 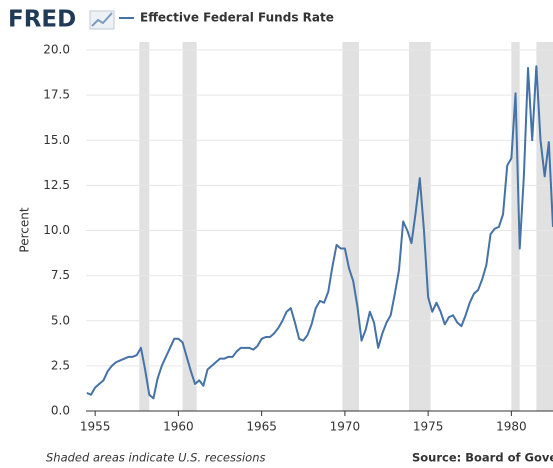 What do you see at coordinates (511, 427) in the screenshot?
I see `x-tick-label: 1980` at bounding box center [511, 427].